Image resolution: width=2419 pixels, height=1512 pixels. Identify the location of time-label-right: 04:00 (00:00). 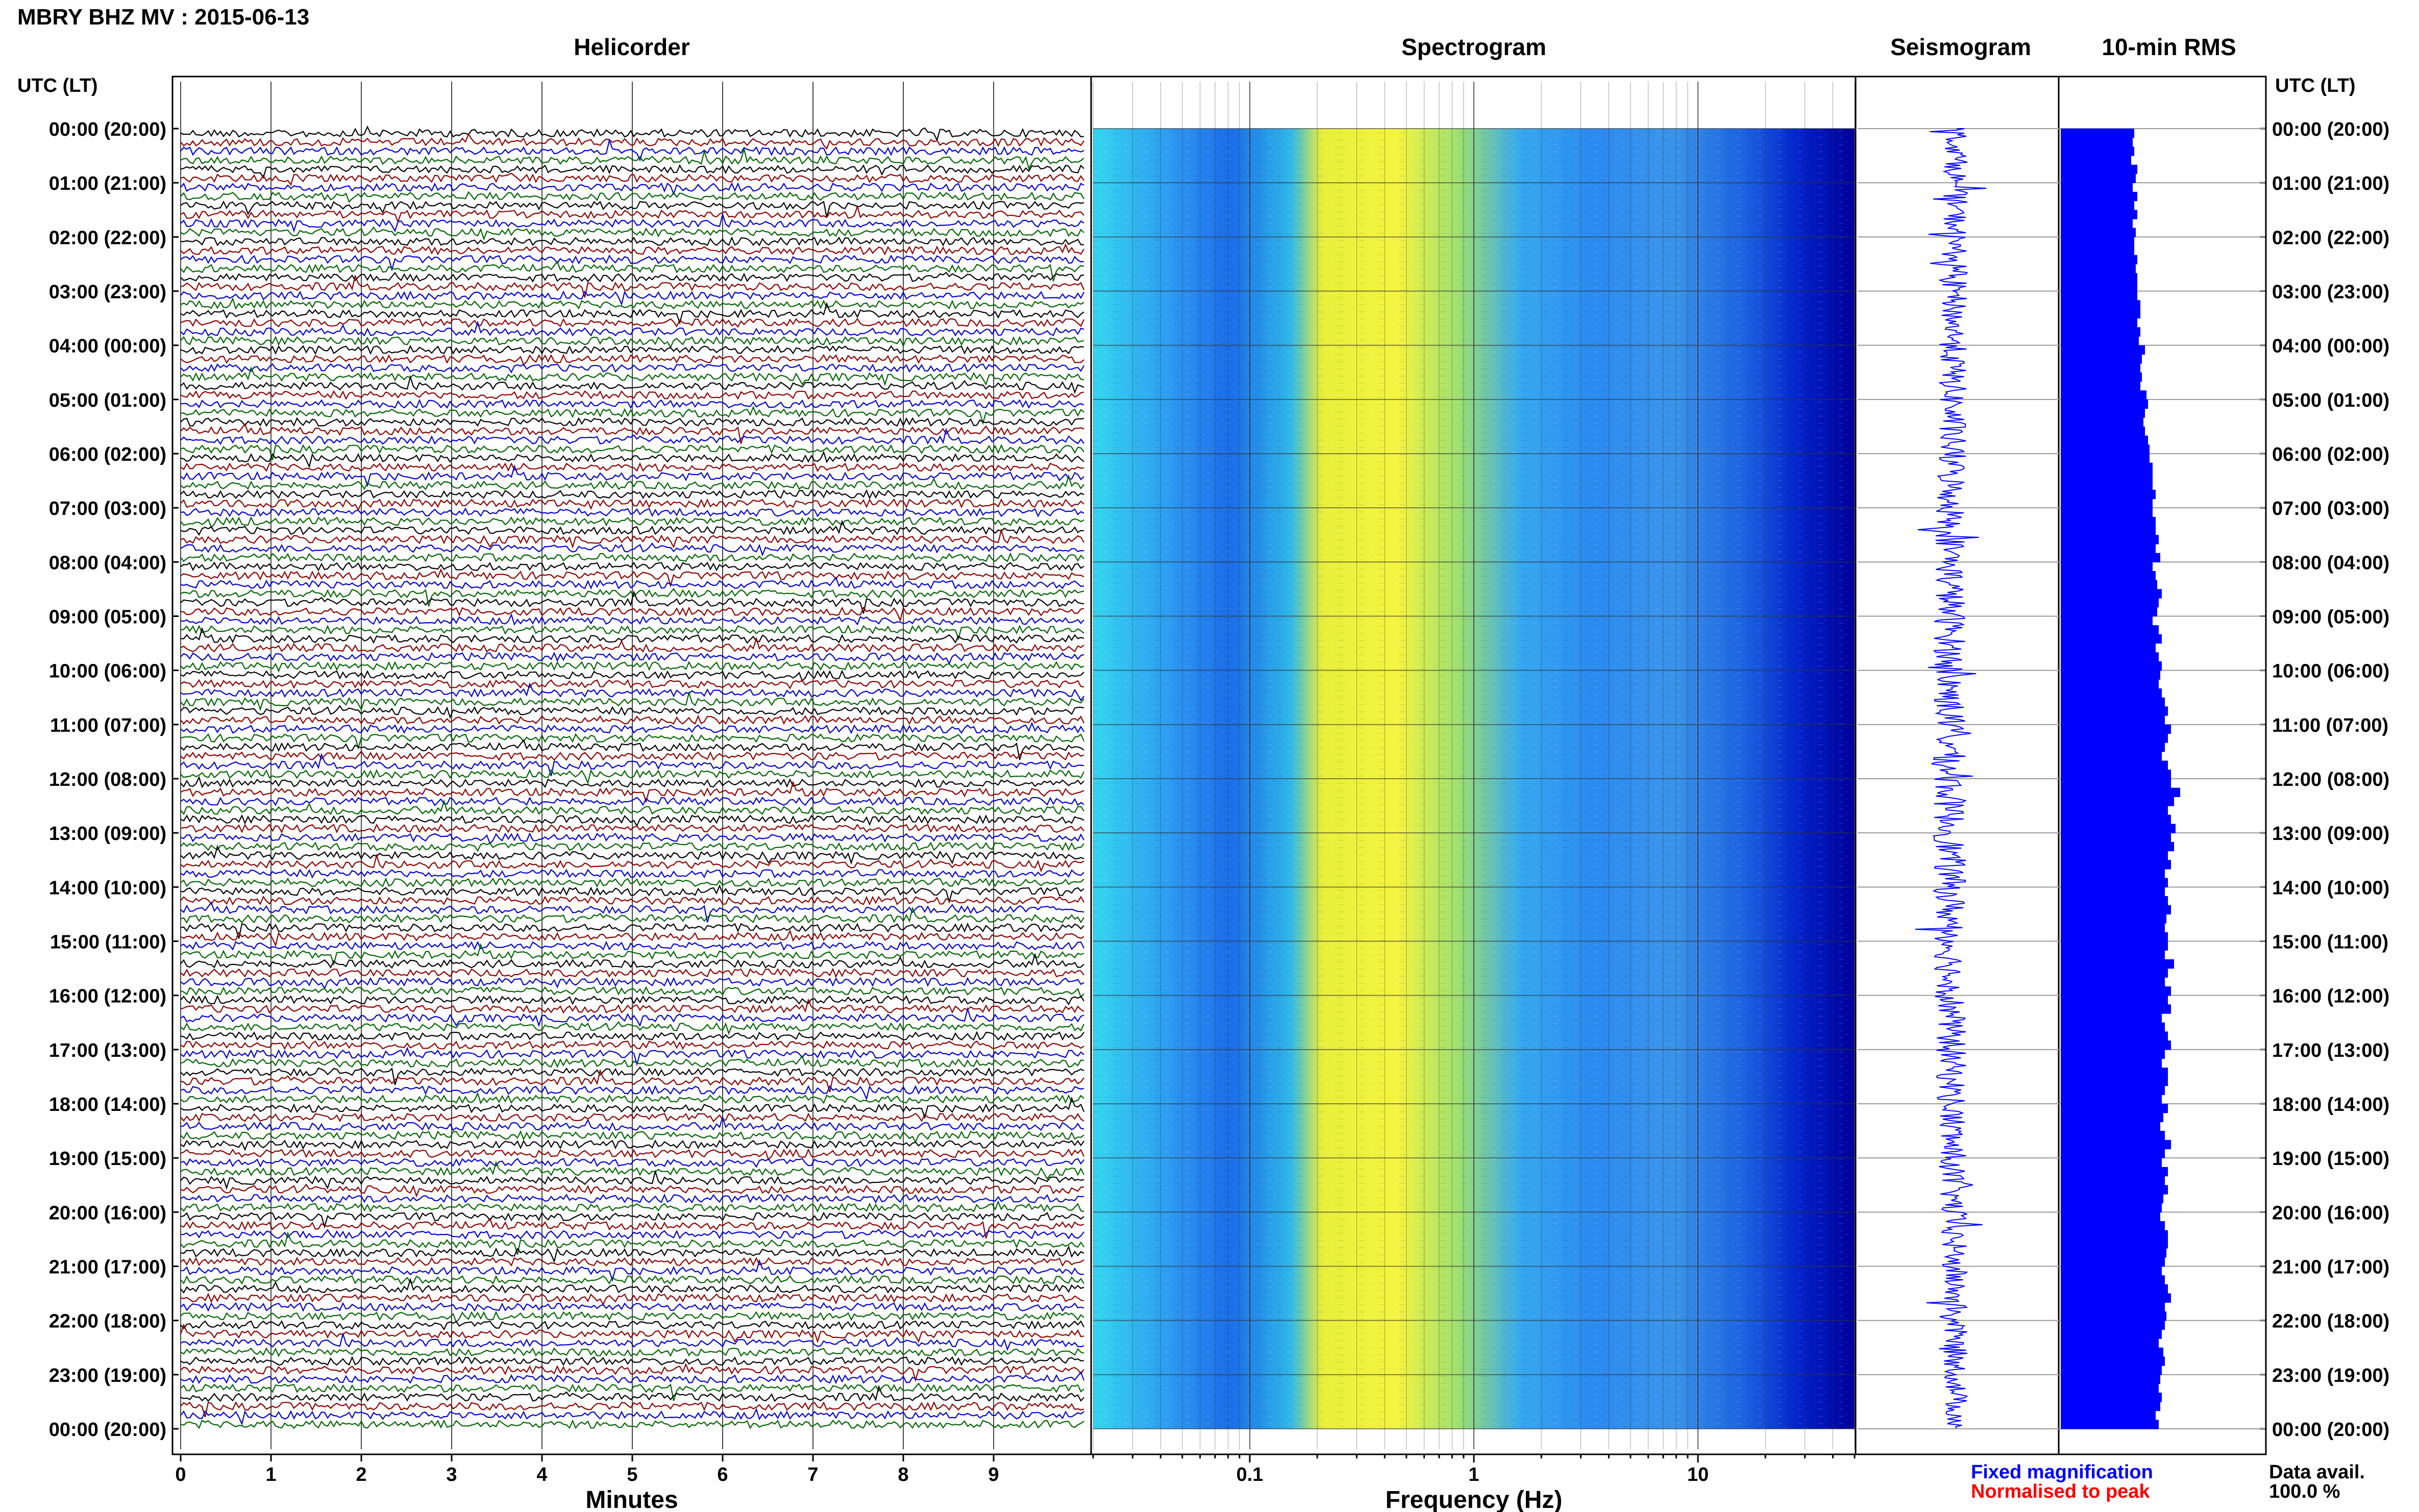
(2330, 346).